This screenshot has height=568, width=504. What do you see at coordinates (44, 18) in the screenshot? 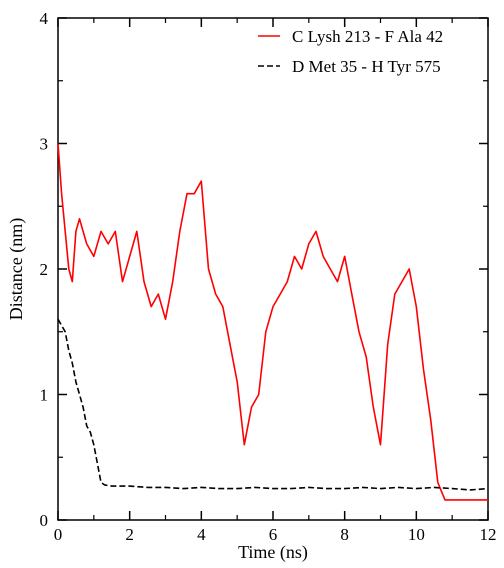
I see `y-tick-label: 4` at bounding box center [44, 18].